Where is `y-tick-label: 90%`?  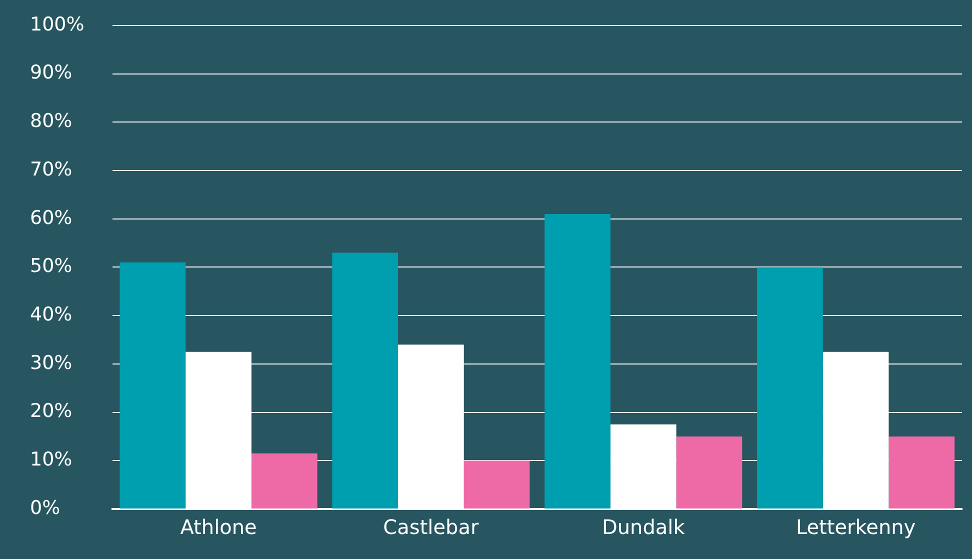
y-tick-label: 90% is located at coordinates (51, 73).